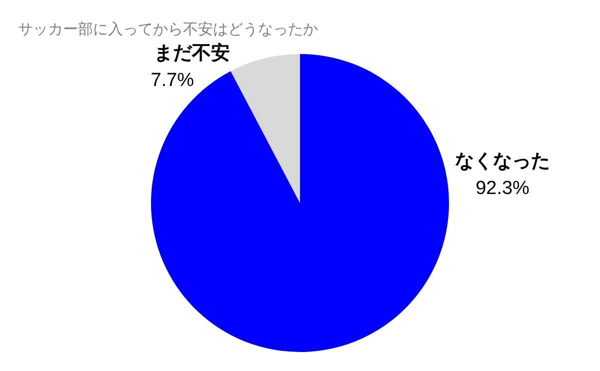 The image size is (600, 371). What do you see at coordinates (192, 53) in the screenshot?
I see `slice-label: まだ不安` at bounding box center [192, 53].